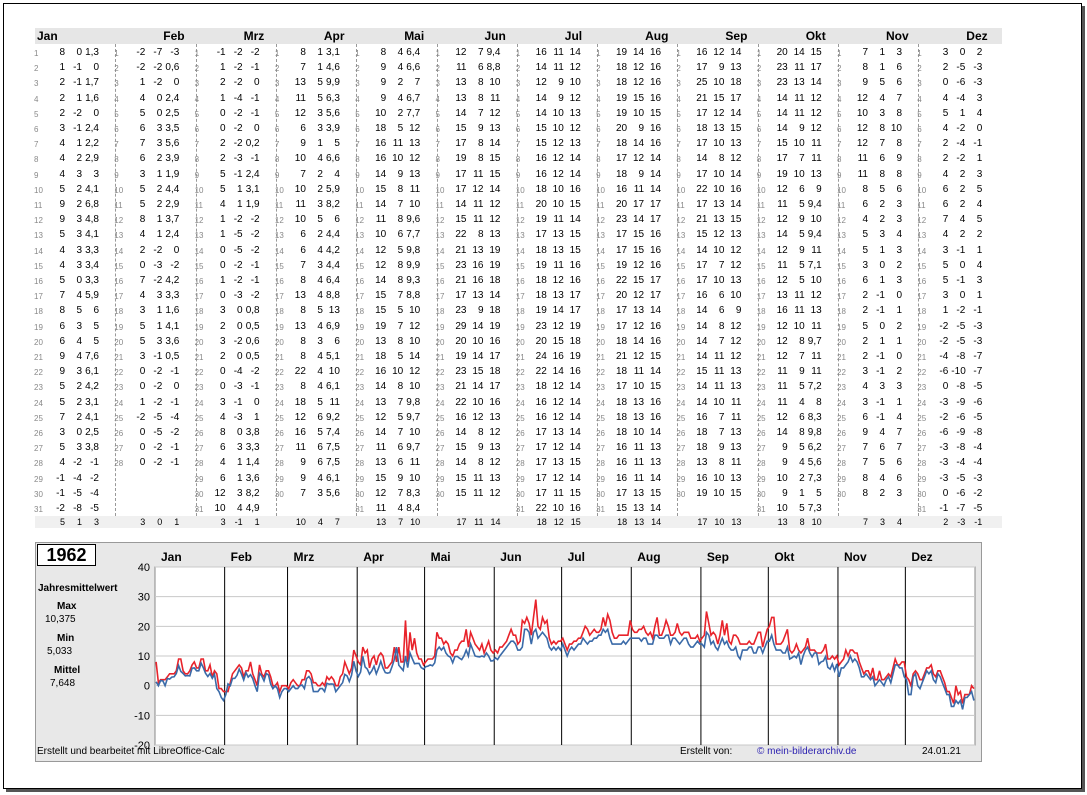  Describe the element at coordinates (172, 128) in the screenshot. I see `day-mean: 3,5` at that location.